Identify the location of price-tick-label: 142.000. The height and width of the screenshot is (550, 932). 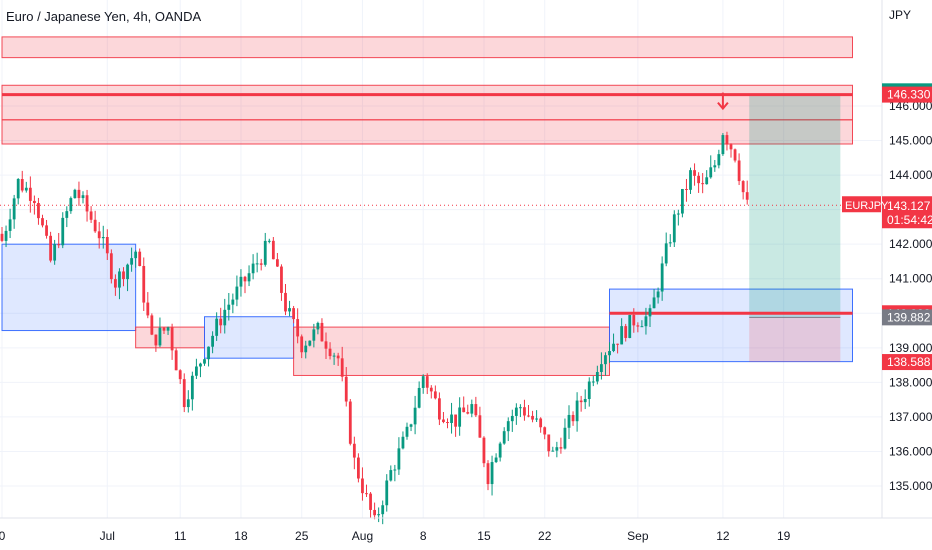
(910, 244).